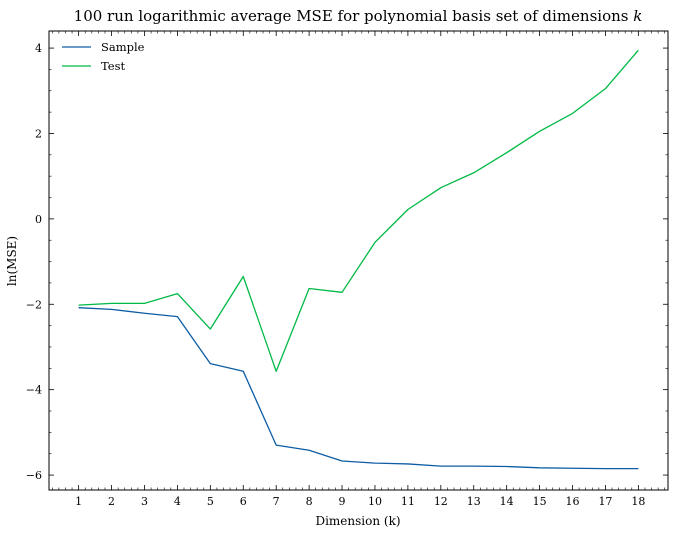 Image resolution: width=673 pixels, height=533 pixels. Describe the element at coordinates (507, 501) in the screenshot. I see `x-tick-label: 14` at that location.